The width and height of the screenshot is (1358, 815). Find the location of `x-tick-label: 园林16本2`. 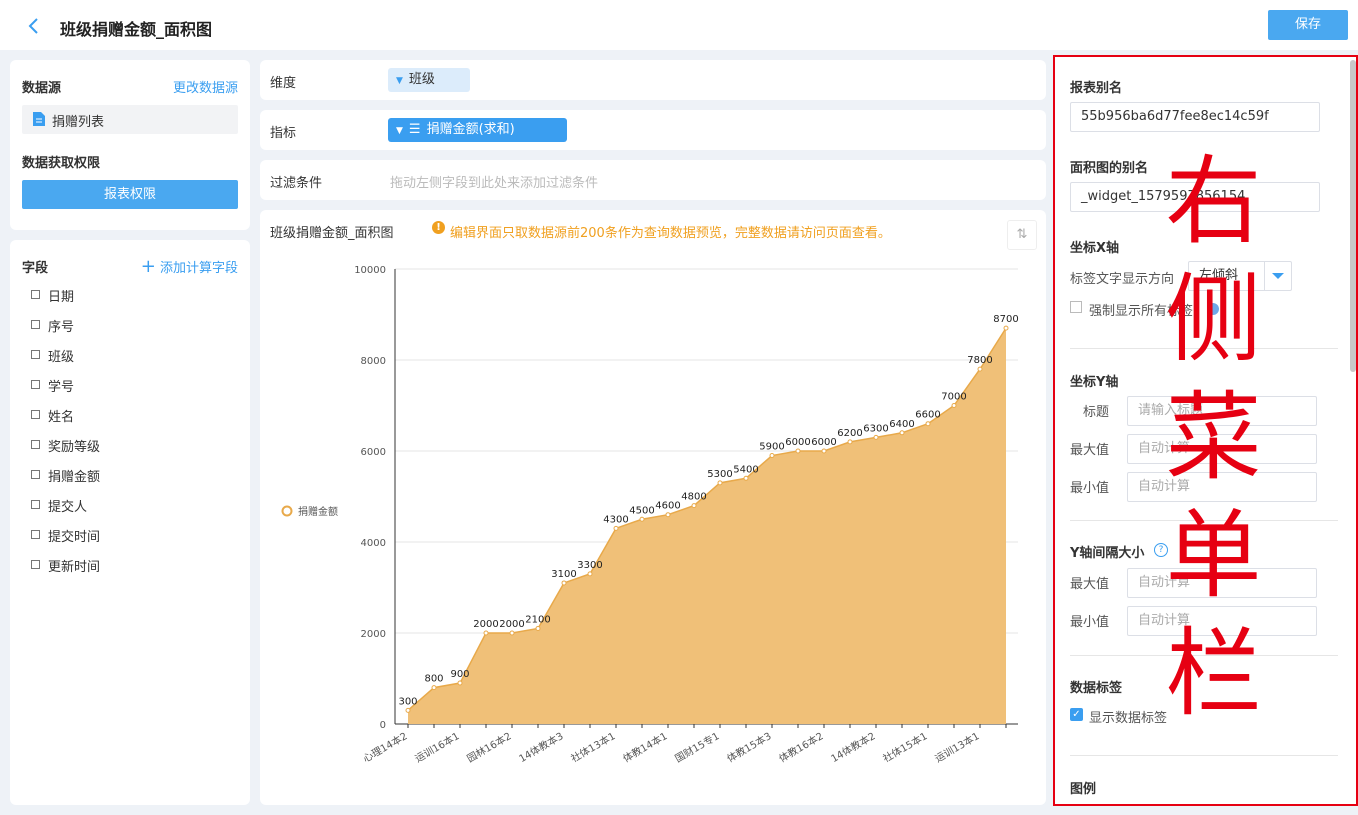

x-tick-label: 园林16本2 is located at coordinates (488, 747).